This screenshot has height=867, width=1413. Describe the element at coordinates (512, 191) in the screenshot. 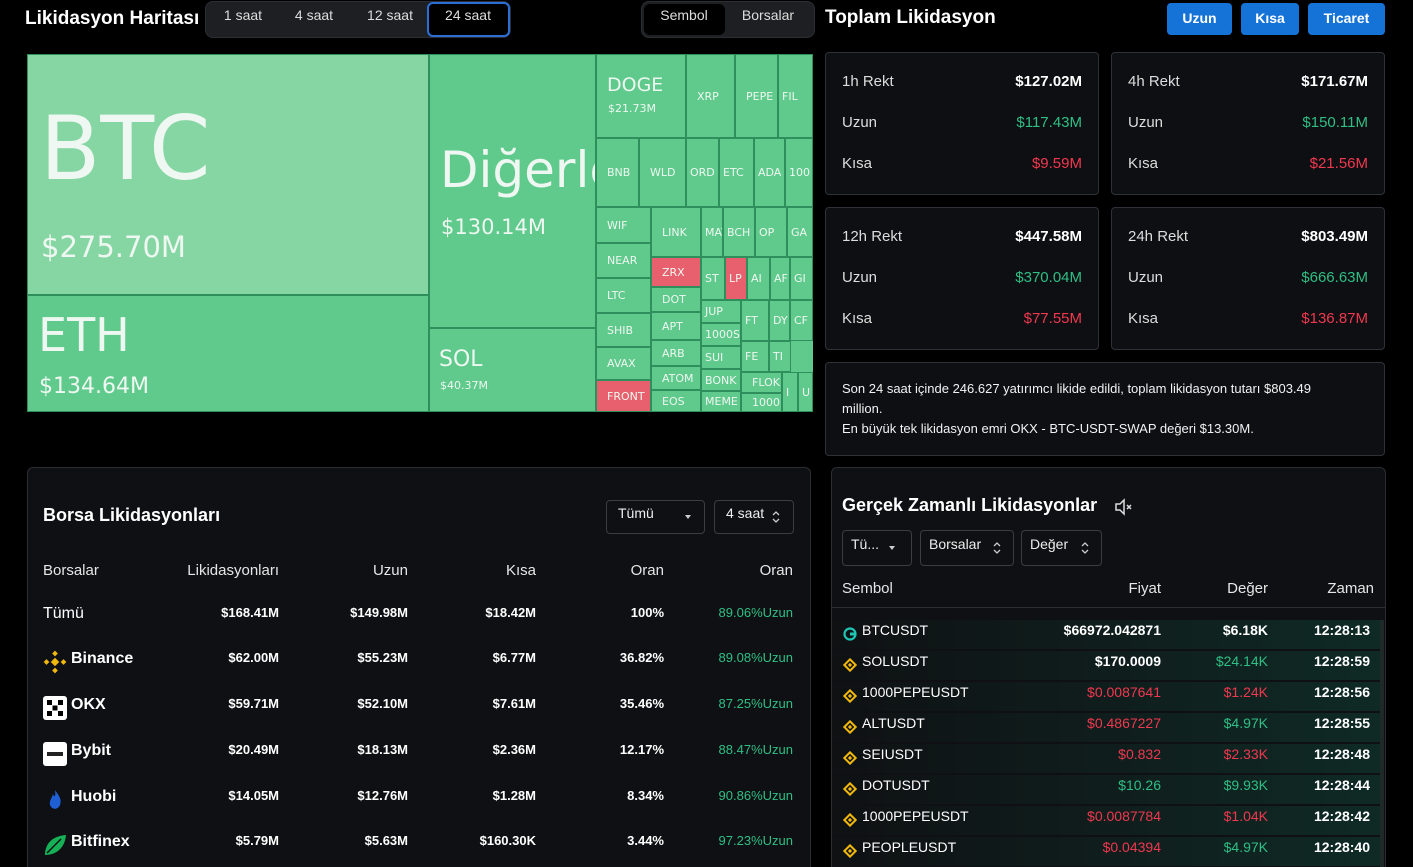

I see `treemap-cell: Diğerle $130.14M` at that location.